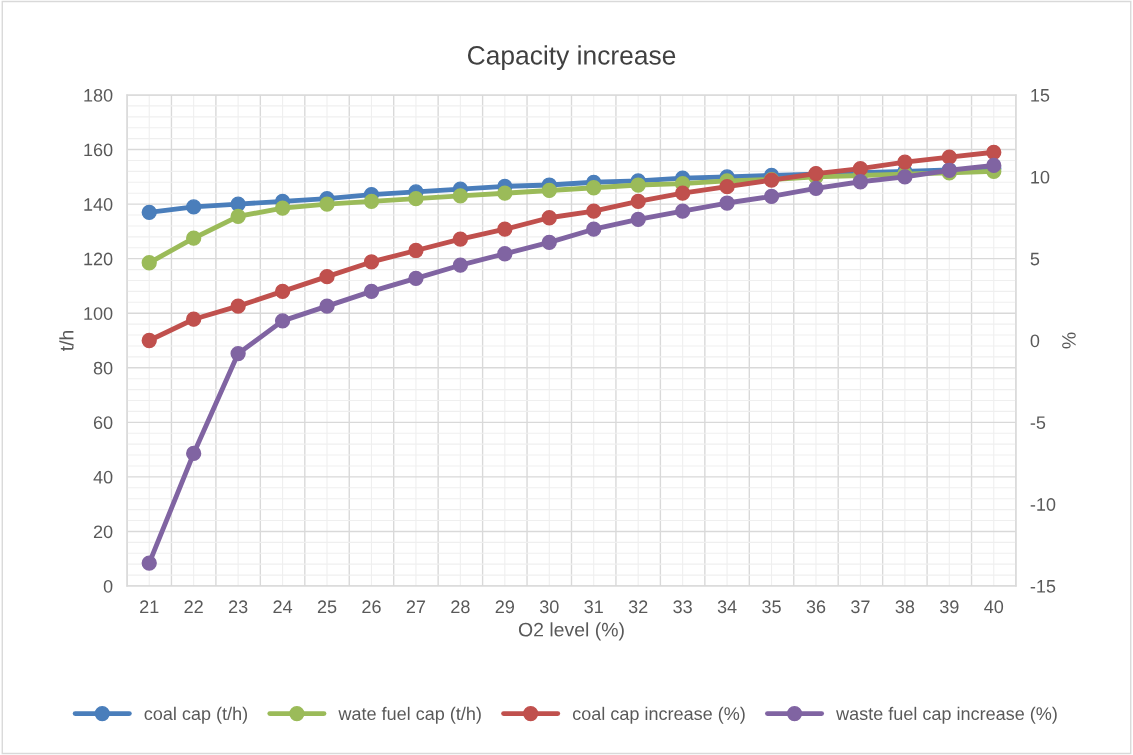 This screenshot has width=1133, height=755. Describe the element at coordinates (905, 607) in the screenshot. I see `x-tick-label: 38` at that location.